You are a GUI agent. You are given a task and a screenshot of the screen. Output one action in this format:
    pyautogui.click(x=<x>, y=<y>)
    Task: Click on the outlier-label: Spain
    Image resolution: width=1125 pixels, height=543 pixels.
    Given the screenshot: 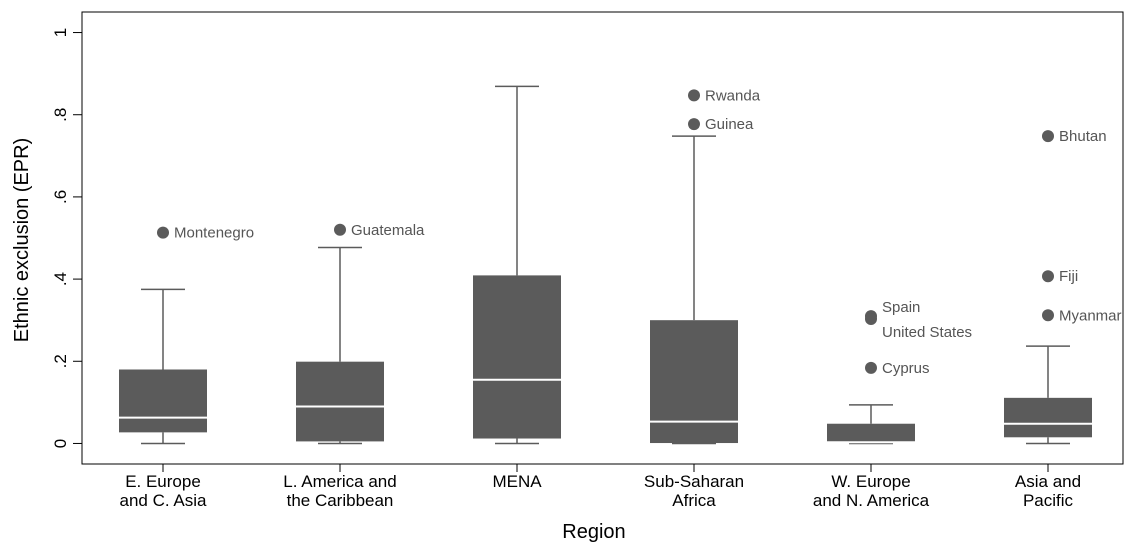 What is the action you would take?
    pyautogui.click(x=901, y=307)
    